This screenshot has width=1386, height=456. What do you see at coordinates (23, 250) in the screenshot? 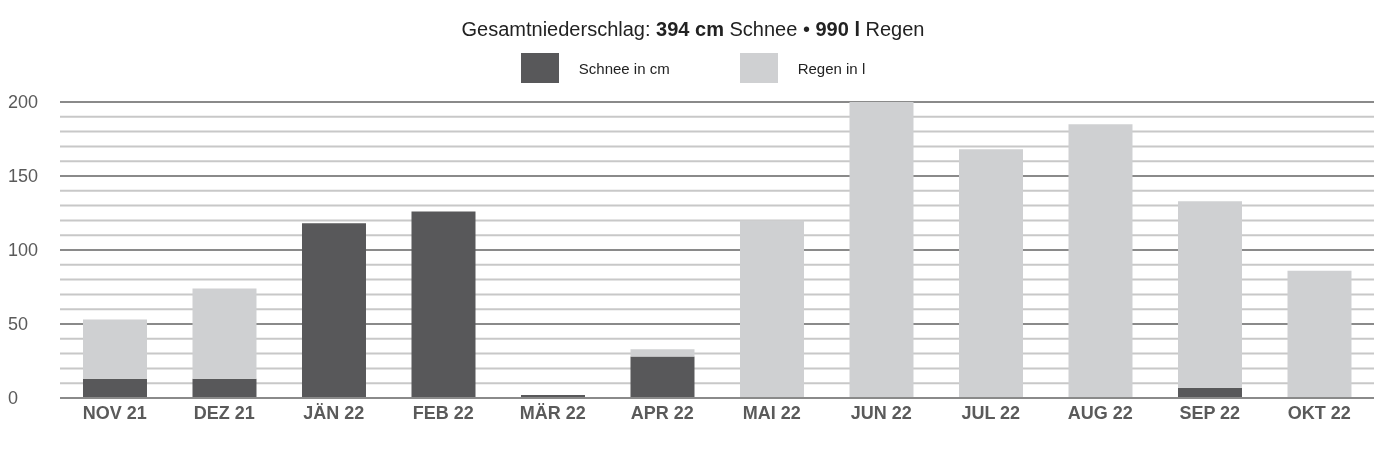
I see `y-tick-label: 100` at bounding box center [23, 250].